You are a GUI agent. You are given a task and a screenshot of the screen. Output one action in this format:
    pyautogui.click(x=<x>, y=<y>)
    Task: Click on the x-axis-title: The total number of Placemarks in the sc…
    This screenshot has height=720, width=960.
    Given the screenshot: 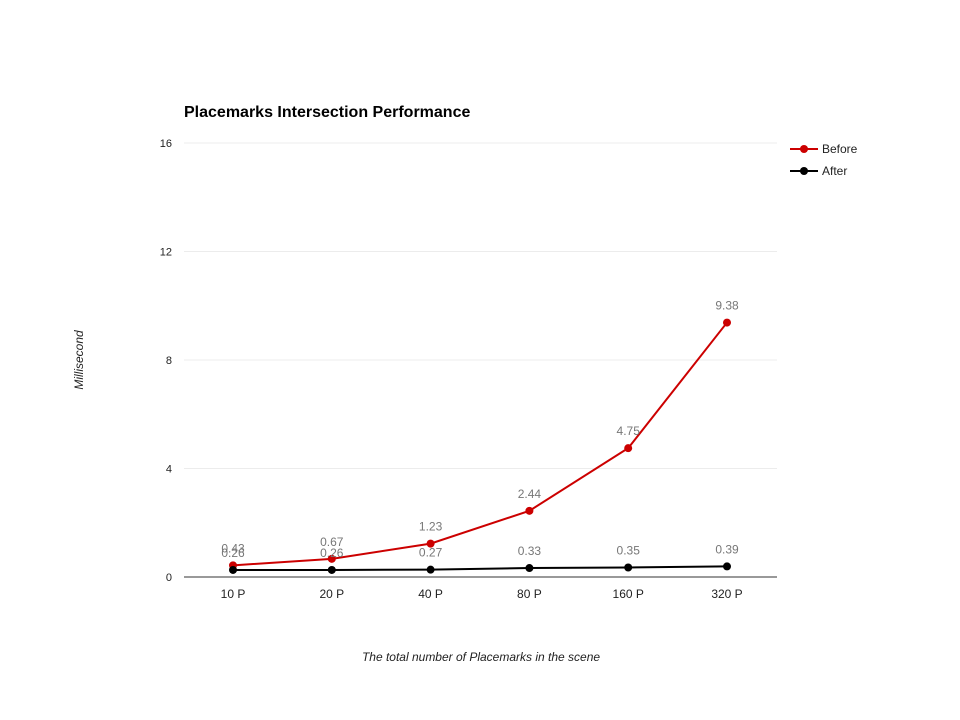 What is the action you would take?
    pyautogui.click(x=481, y=657)
    